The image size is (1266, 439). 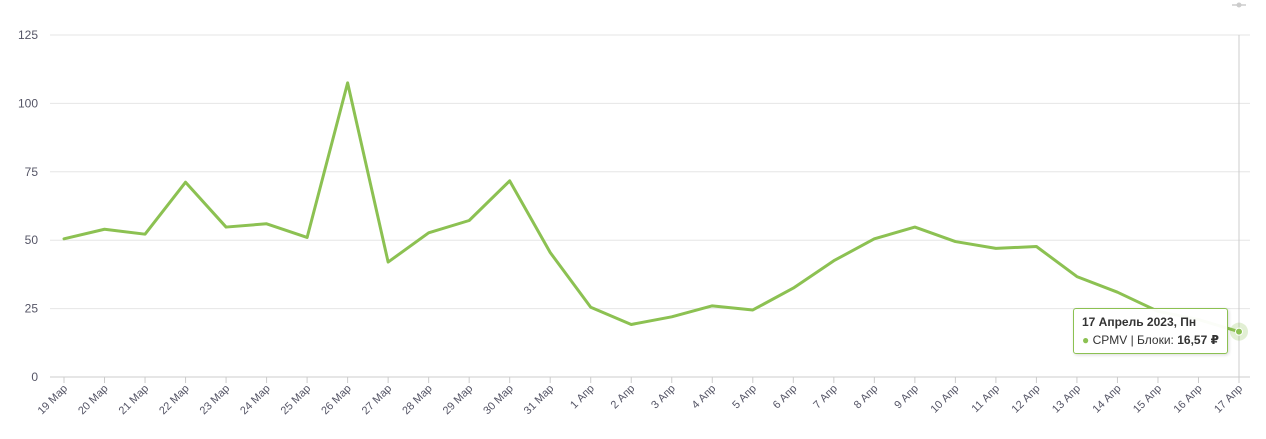 What do you see at coordinates (34, 377) in the screenshot?
I see `y-tick-label: 0` at bounding box center [34, 377].